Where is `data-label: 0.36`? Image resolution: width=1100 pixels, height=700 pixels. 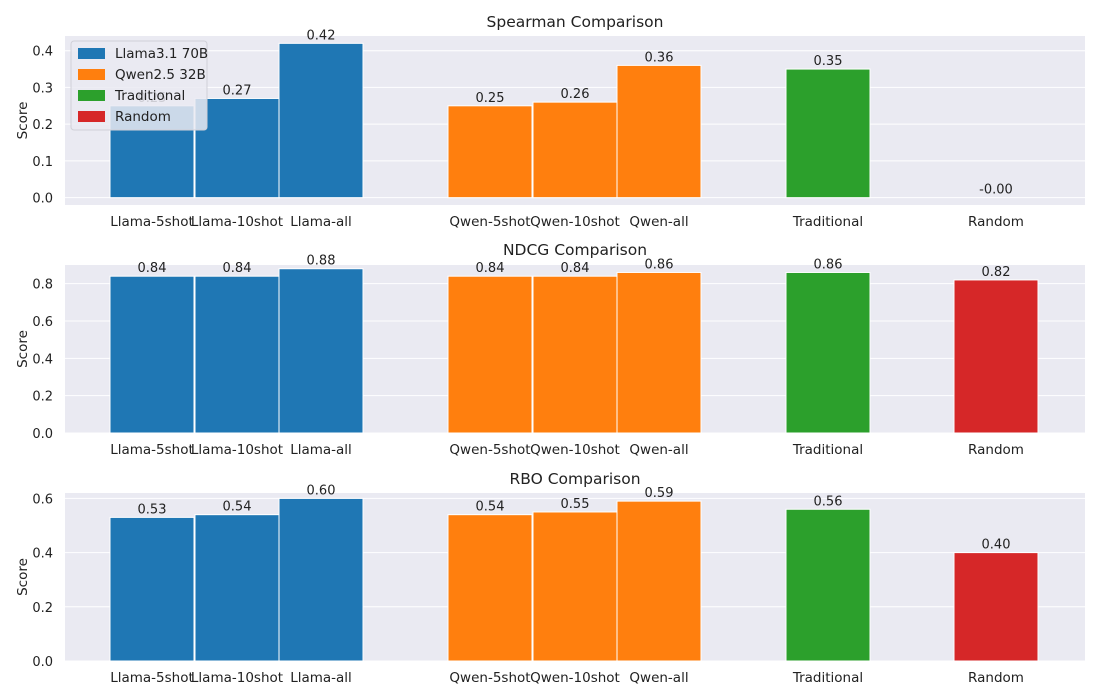
data-label: 0.36 is located at coordinates (659, 57).